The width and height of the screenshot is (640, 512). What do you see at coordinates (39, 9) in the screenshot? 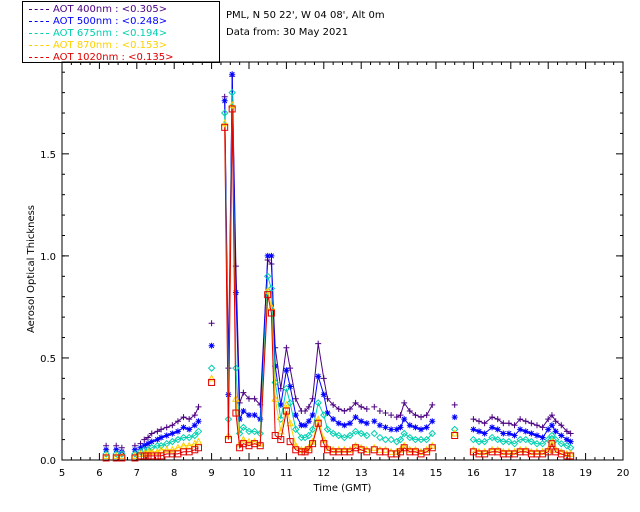
I see `legend-swatch-400nm` at bounding box center [39, 9].